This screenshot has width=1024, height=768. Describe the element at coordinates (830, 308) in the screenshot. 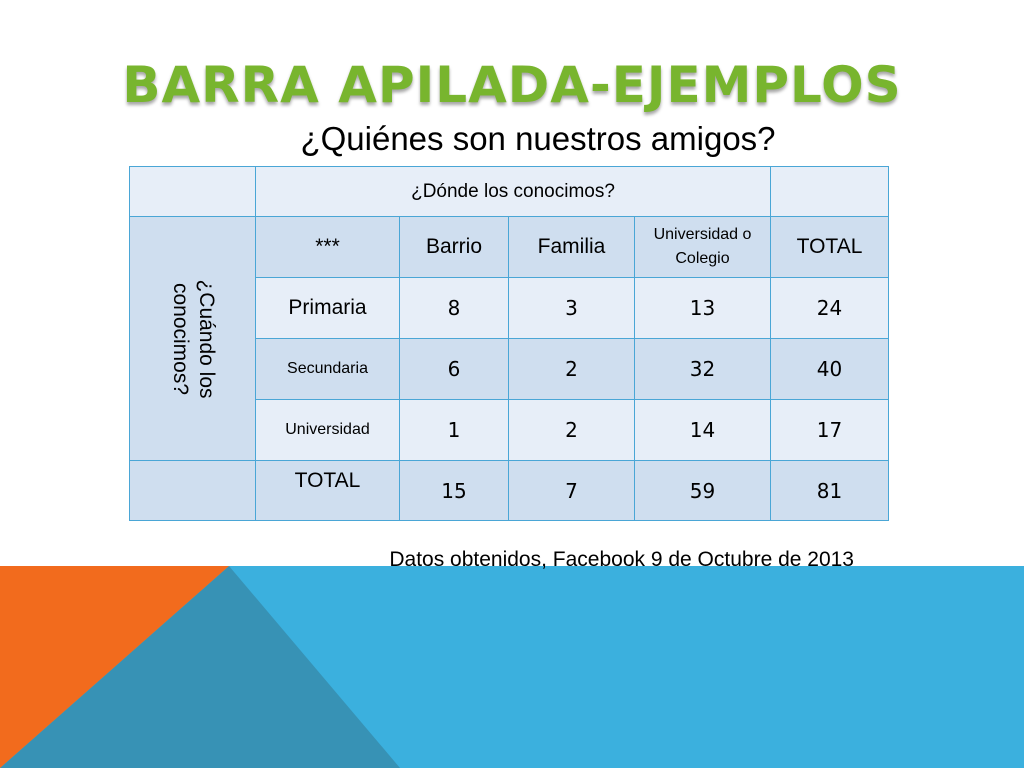

I see `table-cell: 24` at that location.